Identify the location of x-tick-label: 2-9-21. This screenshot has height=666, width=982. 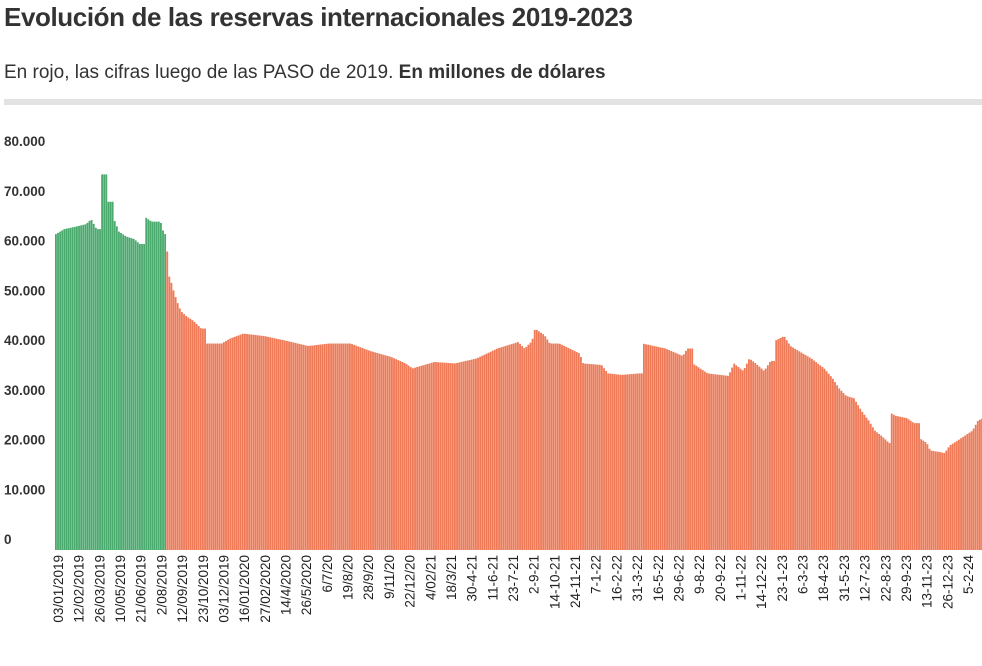
(534, 574).